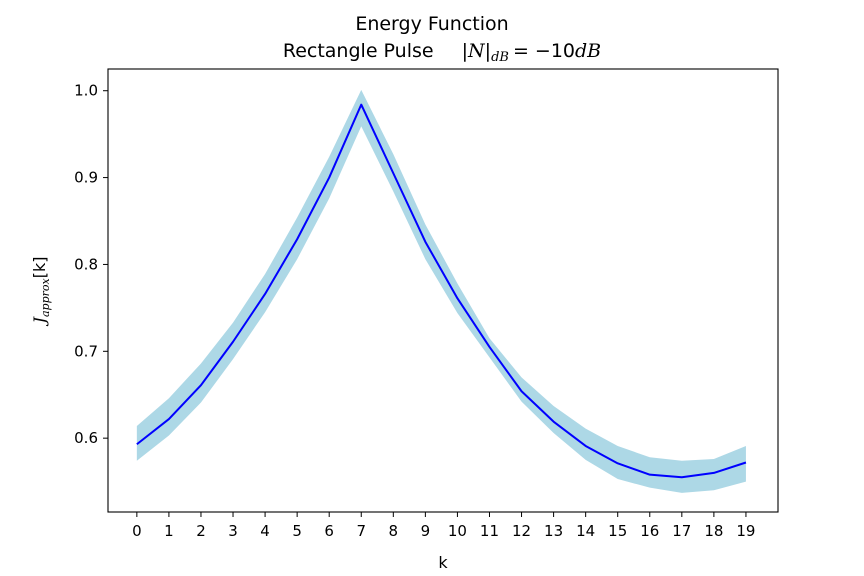 This screenshot has height=576, width=864. Describe the element at coordinates (86, 351) in the screenshot. I see `y-tick-label: 0.7` at that location.